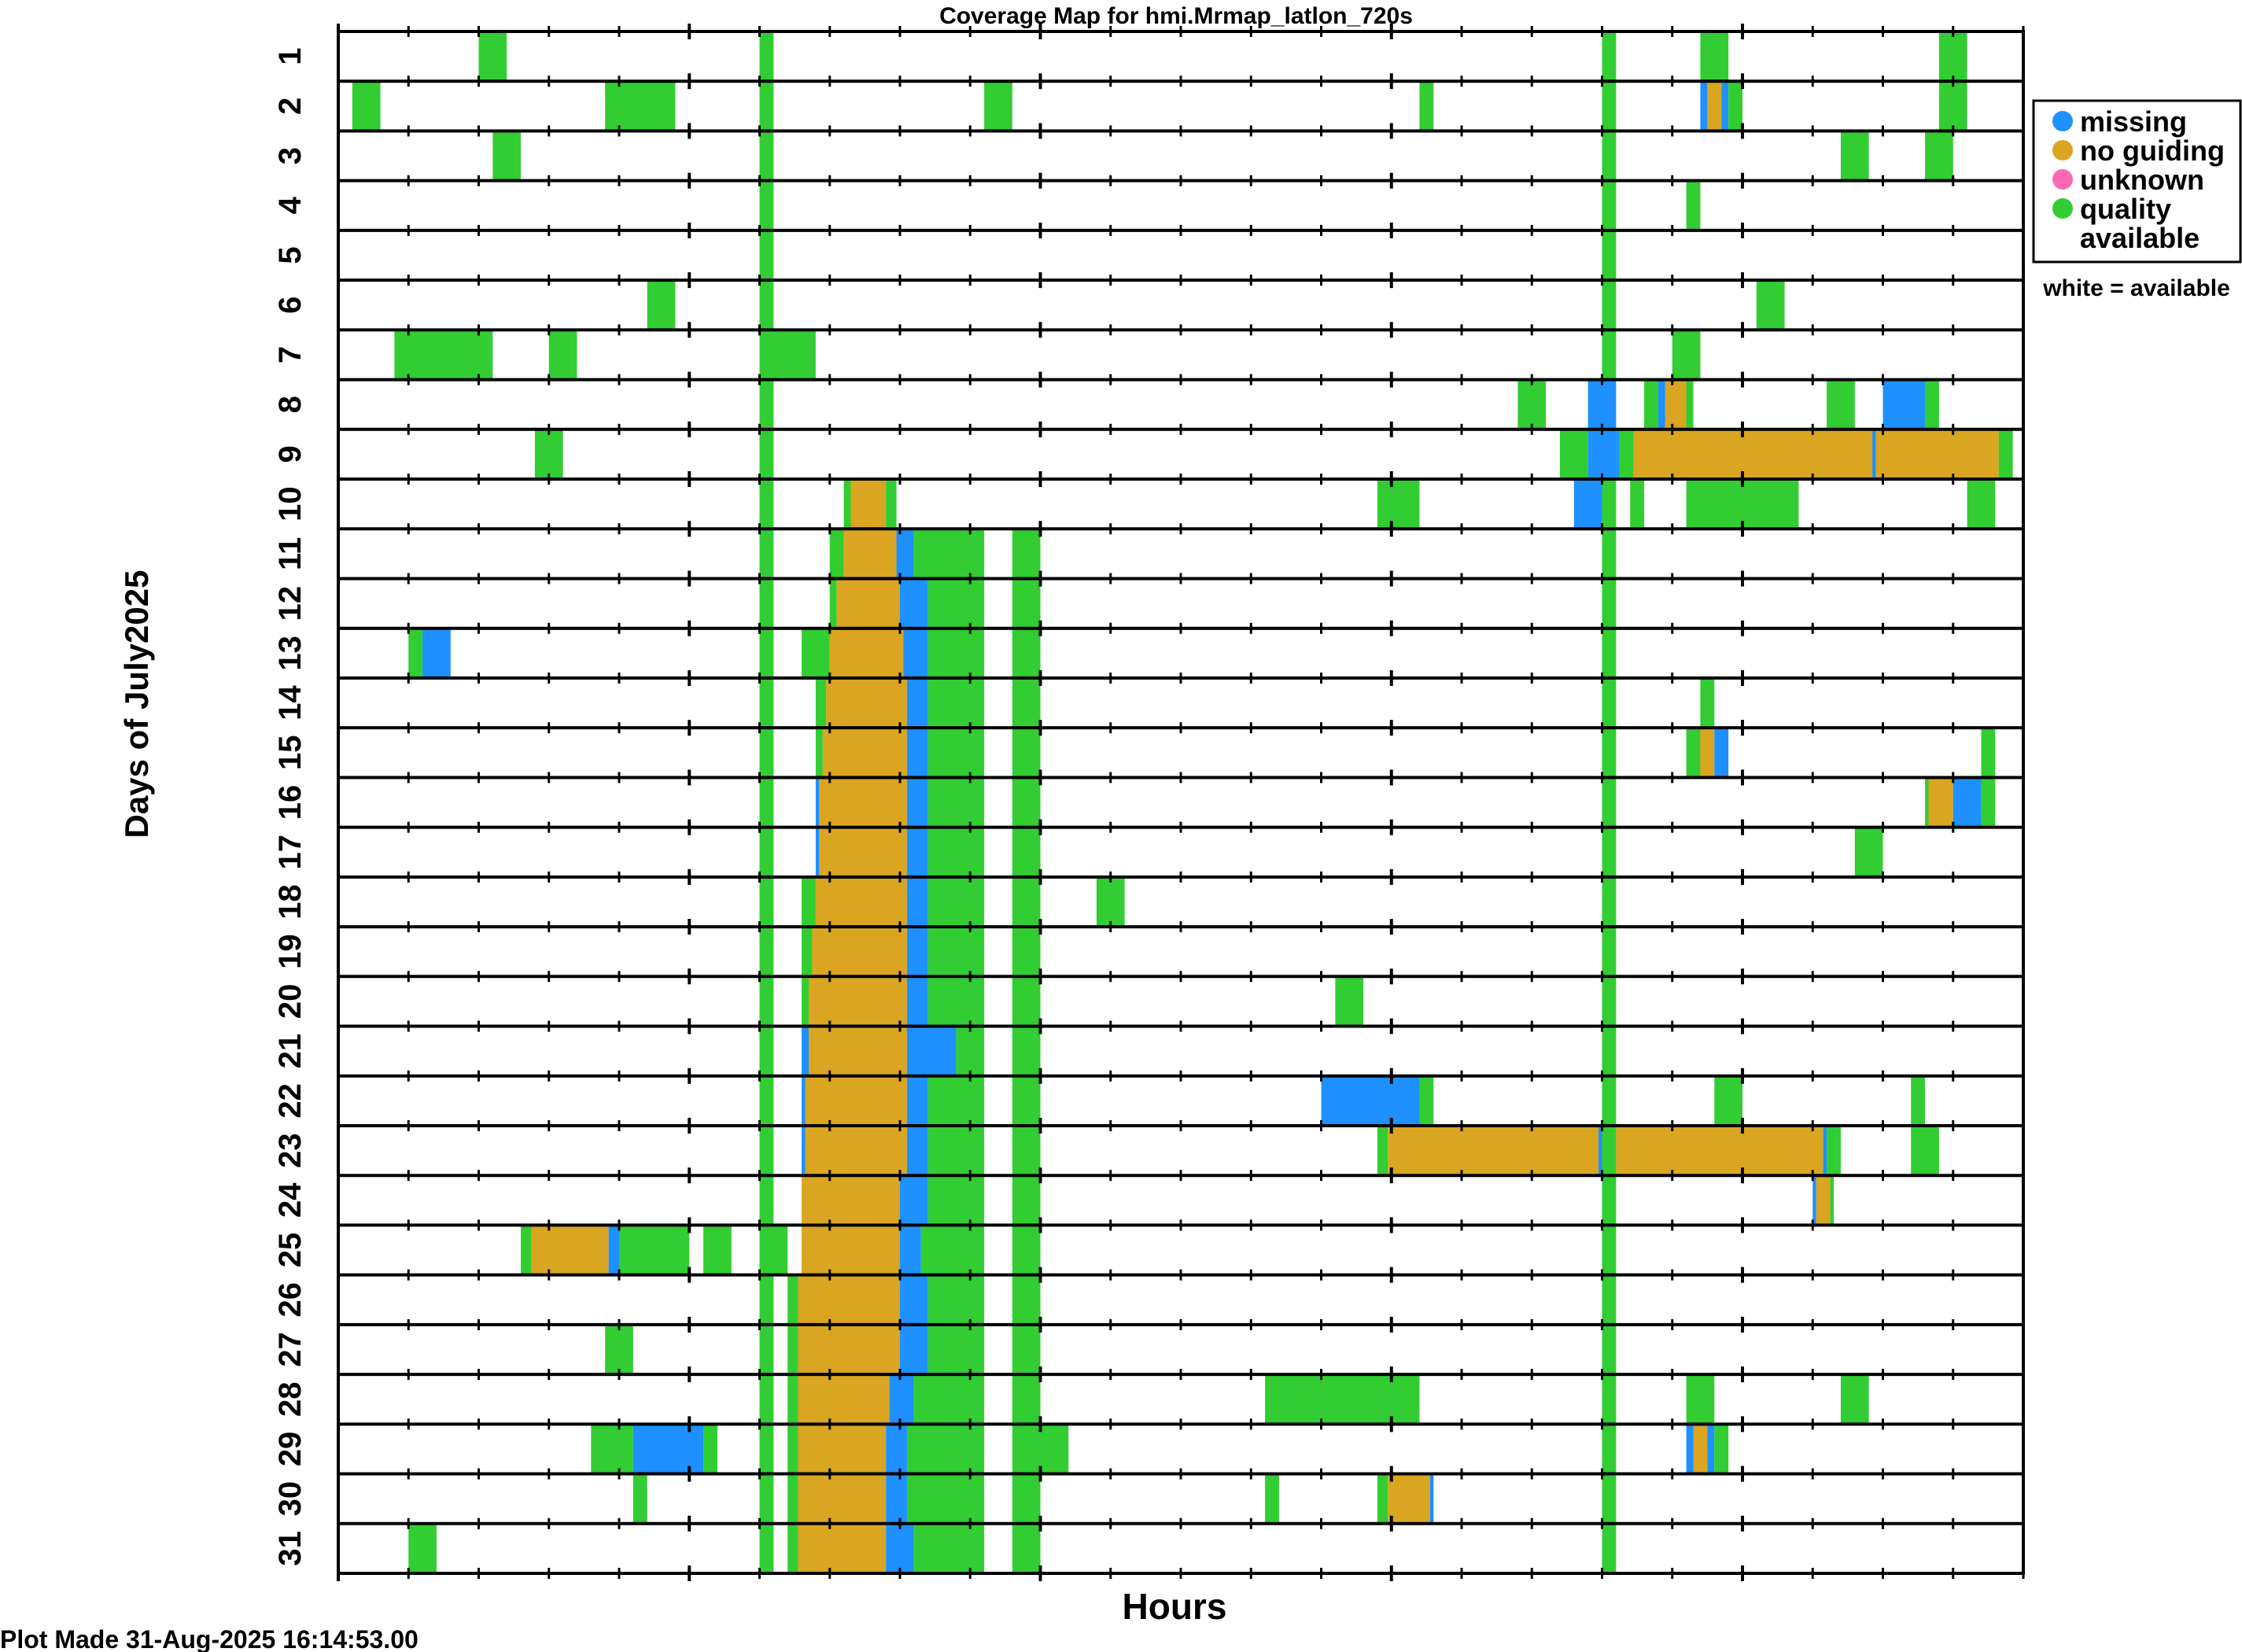  What do you see at coordinates (290, 56) in the screenshot?
I see `day-label-1: 1` at bounding box center [290, 56].